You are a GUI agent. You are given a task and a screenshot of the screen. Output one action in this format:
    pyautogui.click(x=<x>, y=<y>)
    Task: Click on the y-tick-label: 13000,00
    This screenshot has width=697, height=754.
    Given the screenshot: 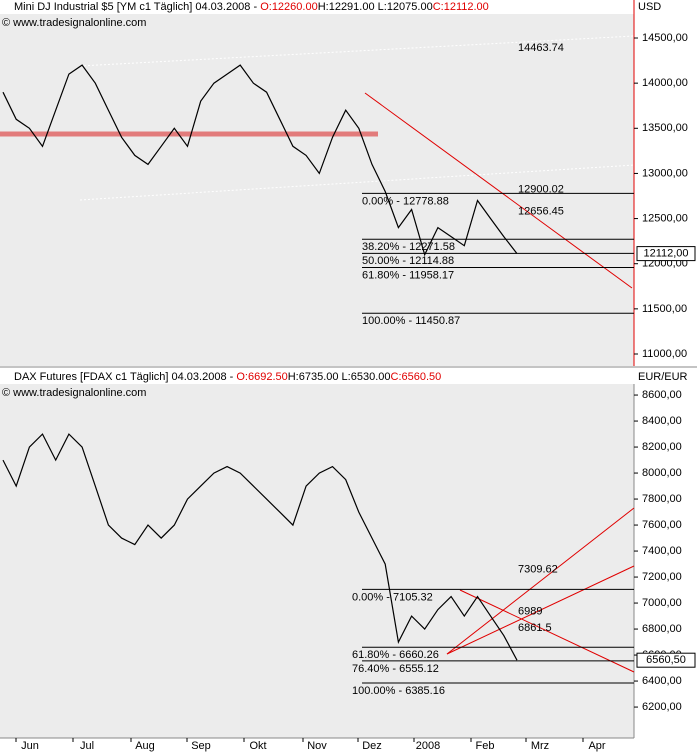 What is the action you would take?
    pyautogui.click(x=665, y=173)
    